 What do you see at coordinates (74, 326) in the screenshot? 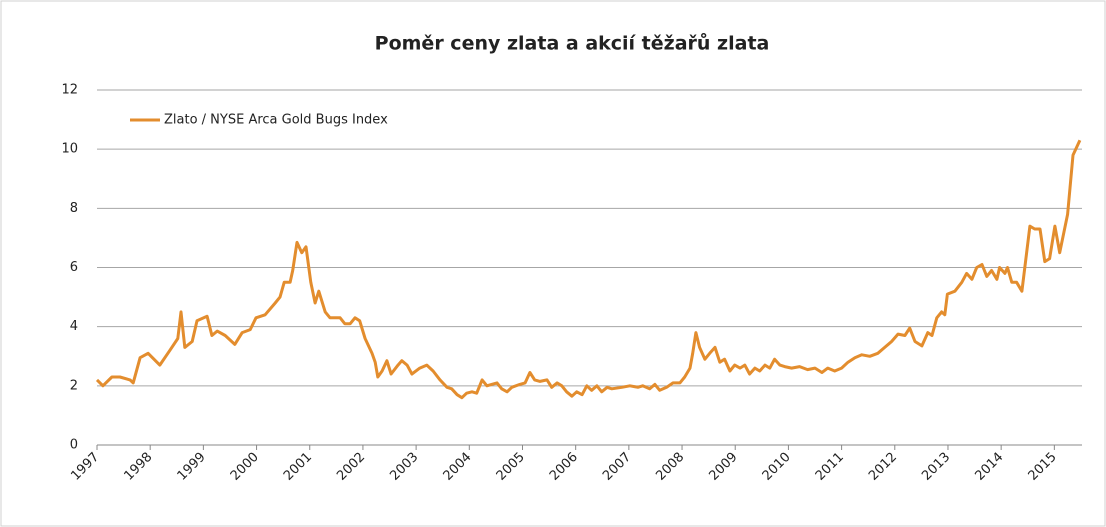
I see `y-tick-label: 4` at bounding box center [74, 326].